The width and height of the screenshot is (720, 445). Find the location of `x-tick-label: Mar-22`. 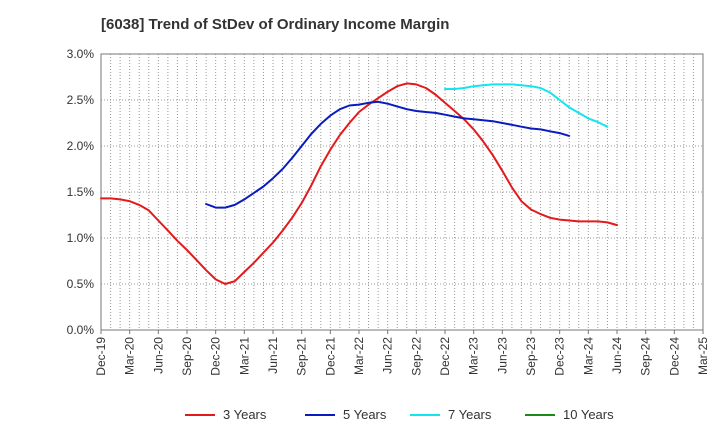

x-tick-label: Mar-22 is located at coordinates (359, 356).